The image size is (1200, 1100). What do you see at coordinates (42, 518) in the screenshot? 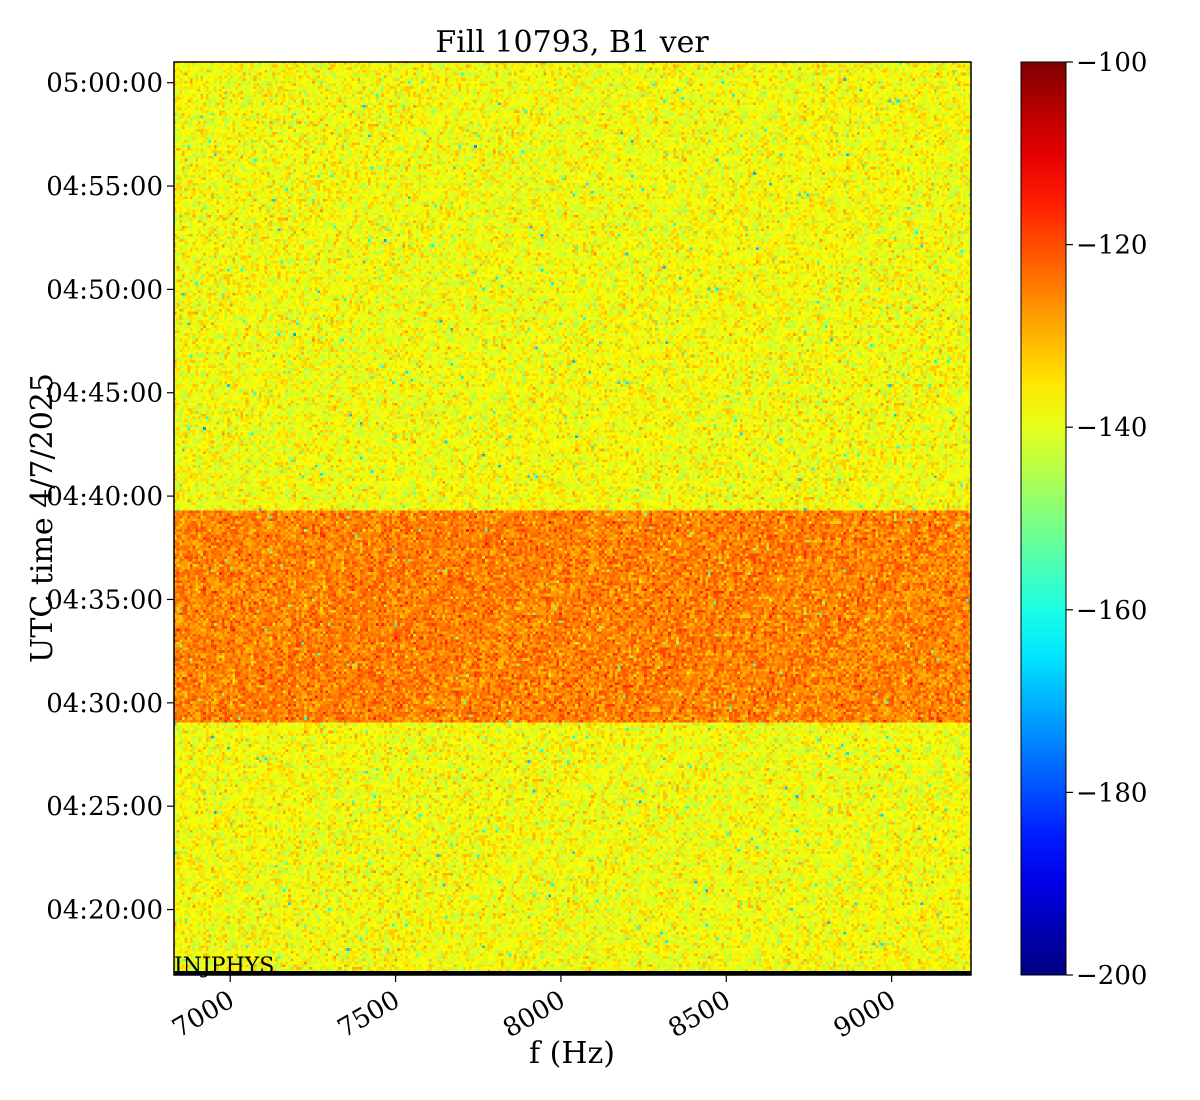
I see `y-axis-label: UTC time 4/7/2025` at bounding box center [42, 518].